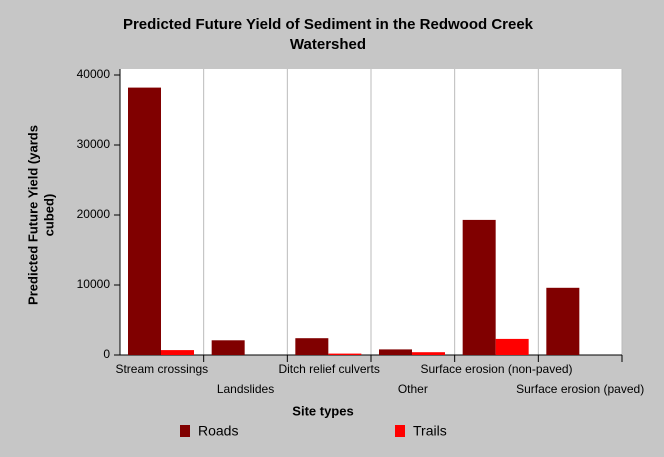 This screenshot has height=457, width=664. What do you see at coordinates (328, 44) in the screenshot?
I see `chart-title: Watershed` at bounding box center [328, 44].